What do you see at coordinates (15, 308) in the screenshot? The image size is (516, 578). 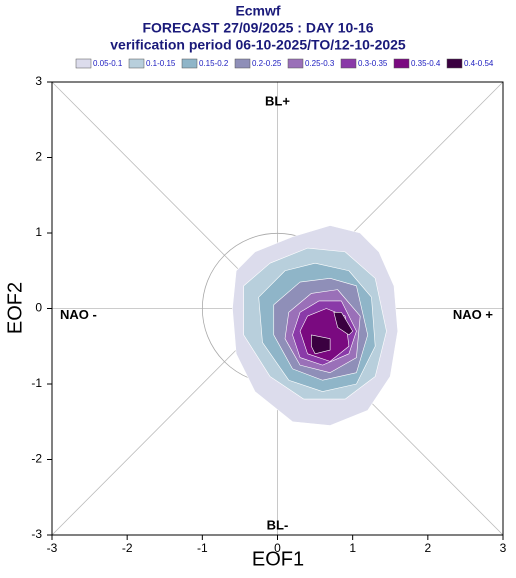 I see `y-axis-label: EOF2` at bounding box center [15, 308].